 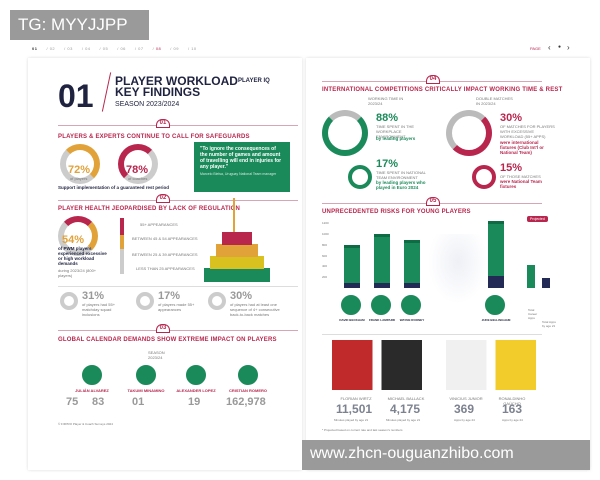 What do you see at coordinates (165, 268) in the screenshot?
I see `level-label: LESS THAN 25 APPEARANCES` at bounding box center [165, 268].